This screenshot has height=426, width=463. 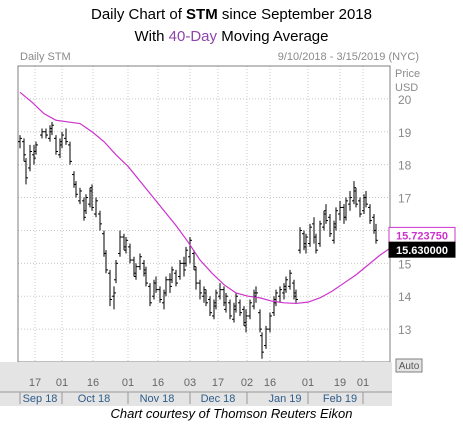 I want to click on auto-button, so click(x=409, y=365).